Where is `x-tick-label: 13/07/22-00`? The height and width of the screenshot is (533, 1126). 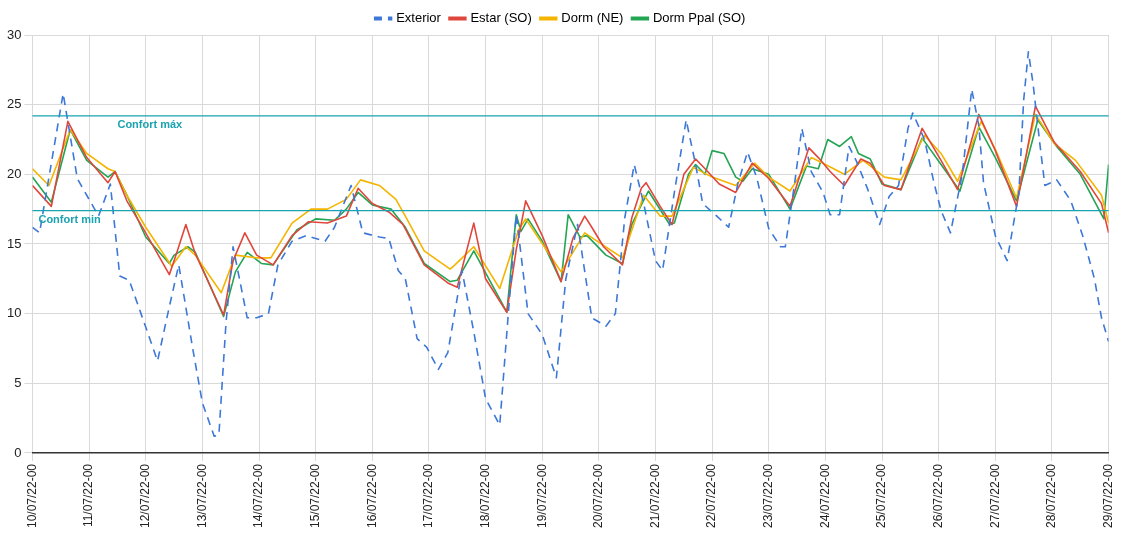
x-tick-label: 13/07/22-00 is located at coordinates (201, 496).